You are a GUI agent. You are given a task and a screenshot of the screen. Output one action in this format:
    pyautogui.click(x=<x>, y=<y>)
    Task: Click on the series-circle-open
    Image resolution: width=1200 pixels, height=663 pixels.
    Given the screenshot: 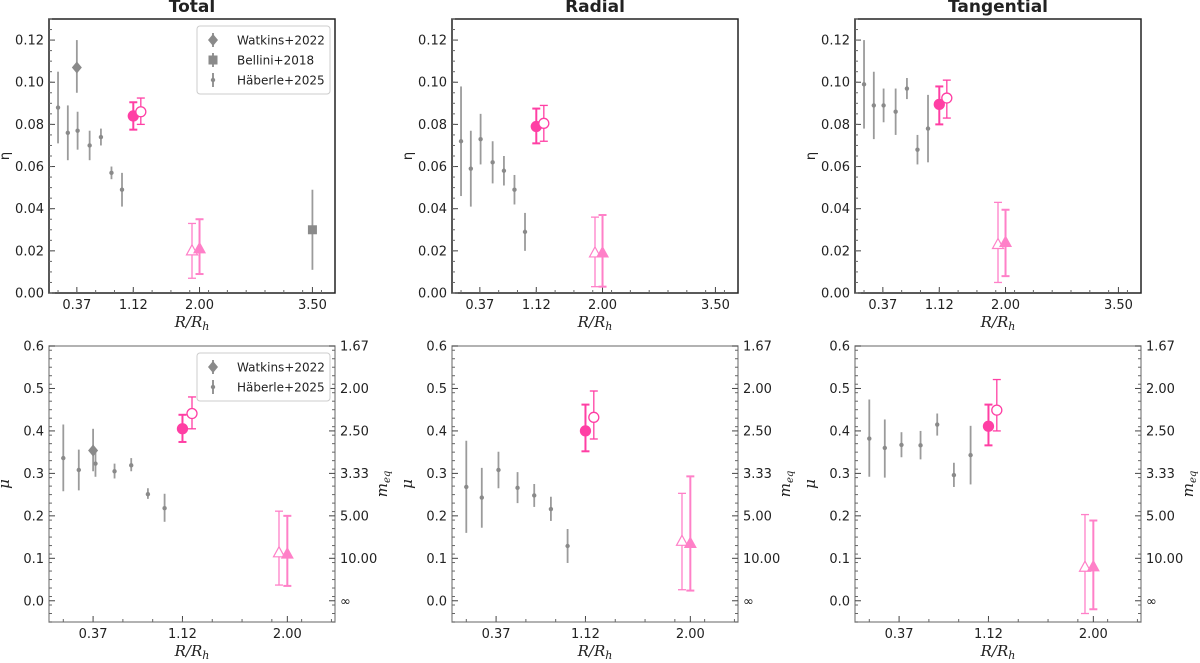 What is the action you would take?
    pyautogui.click(x=141, y=111)
    